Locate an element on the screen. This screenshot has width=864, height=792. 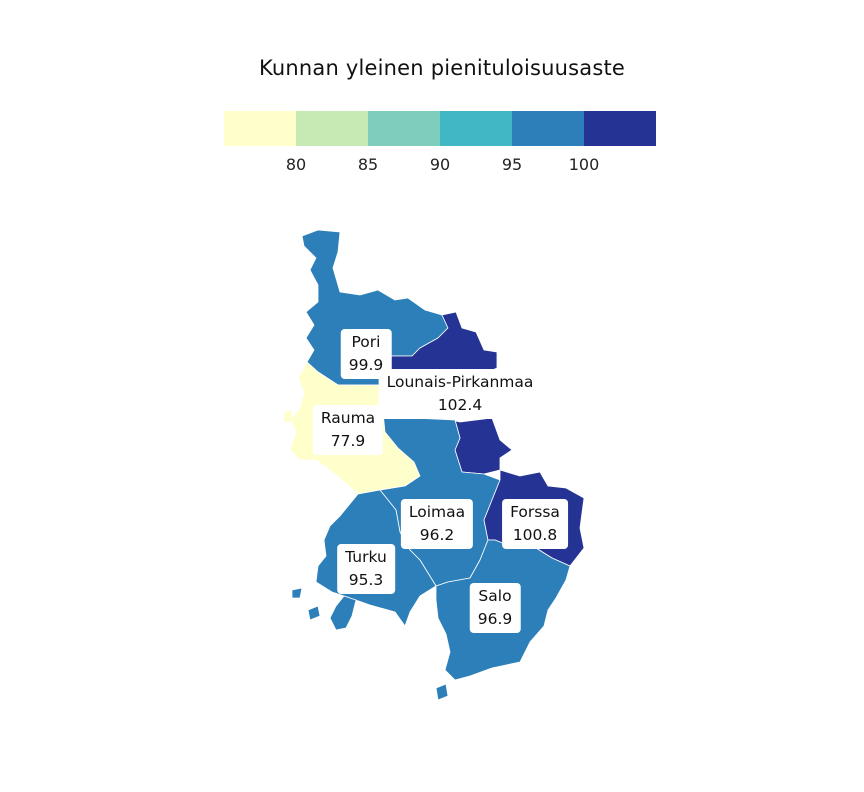
map-title: Kunnan yleinen pienituloisuusaste is located at coordinates (442, 68).